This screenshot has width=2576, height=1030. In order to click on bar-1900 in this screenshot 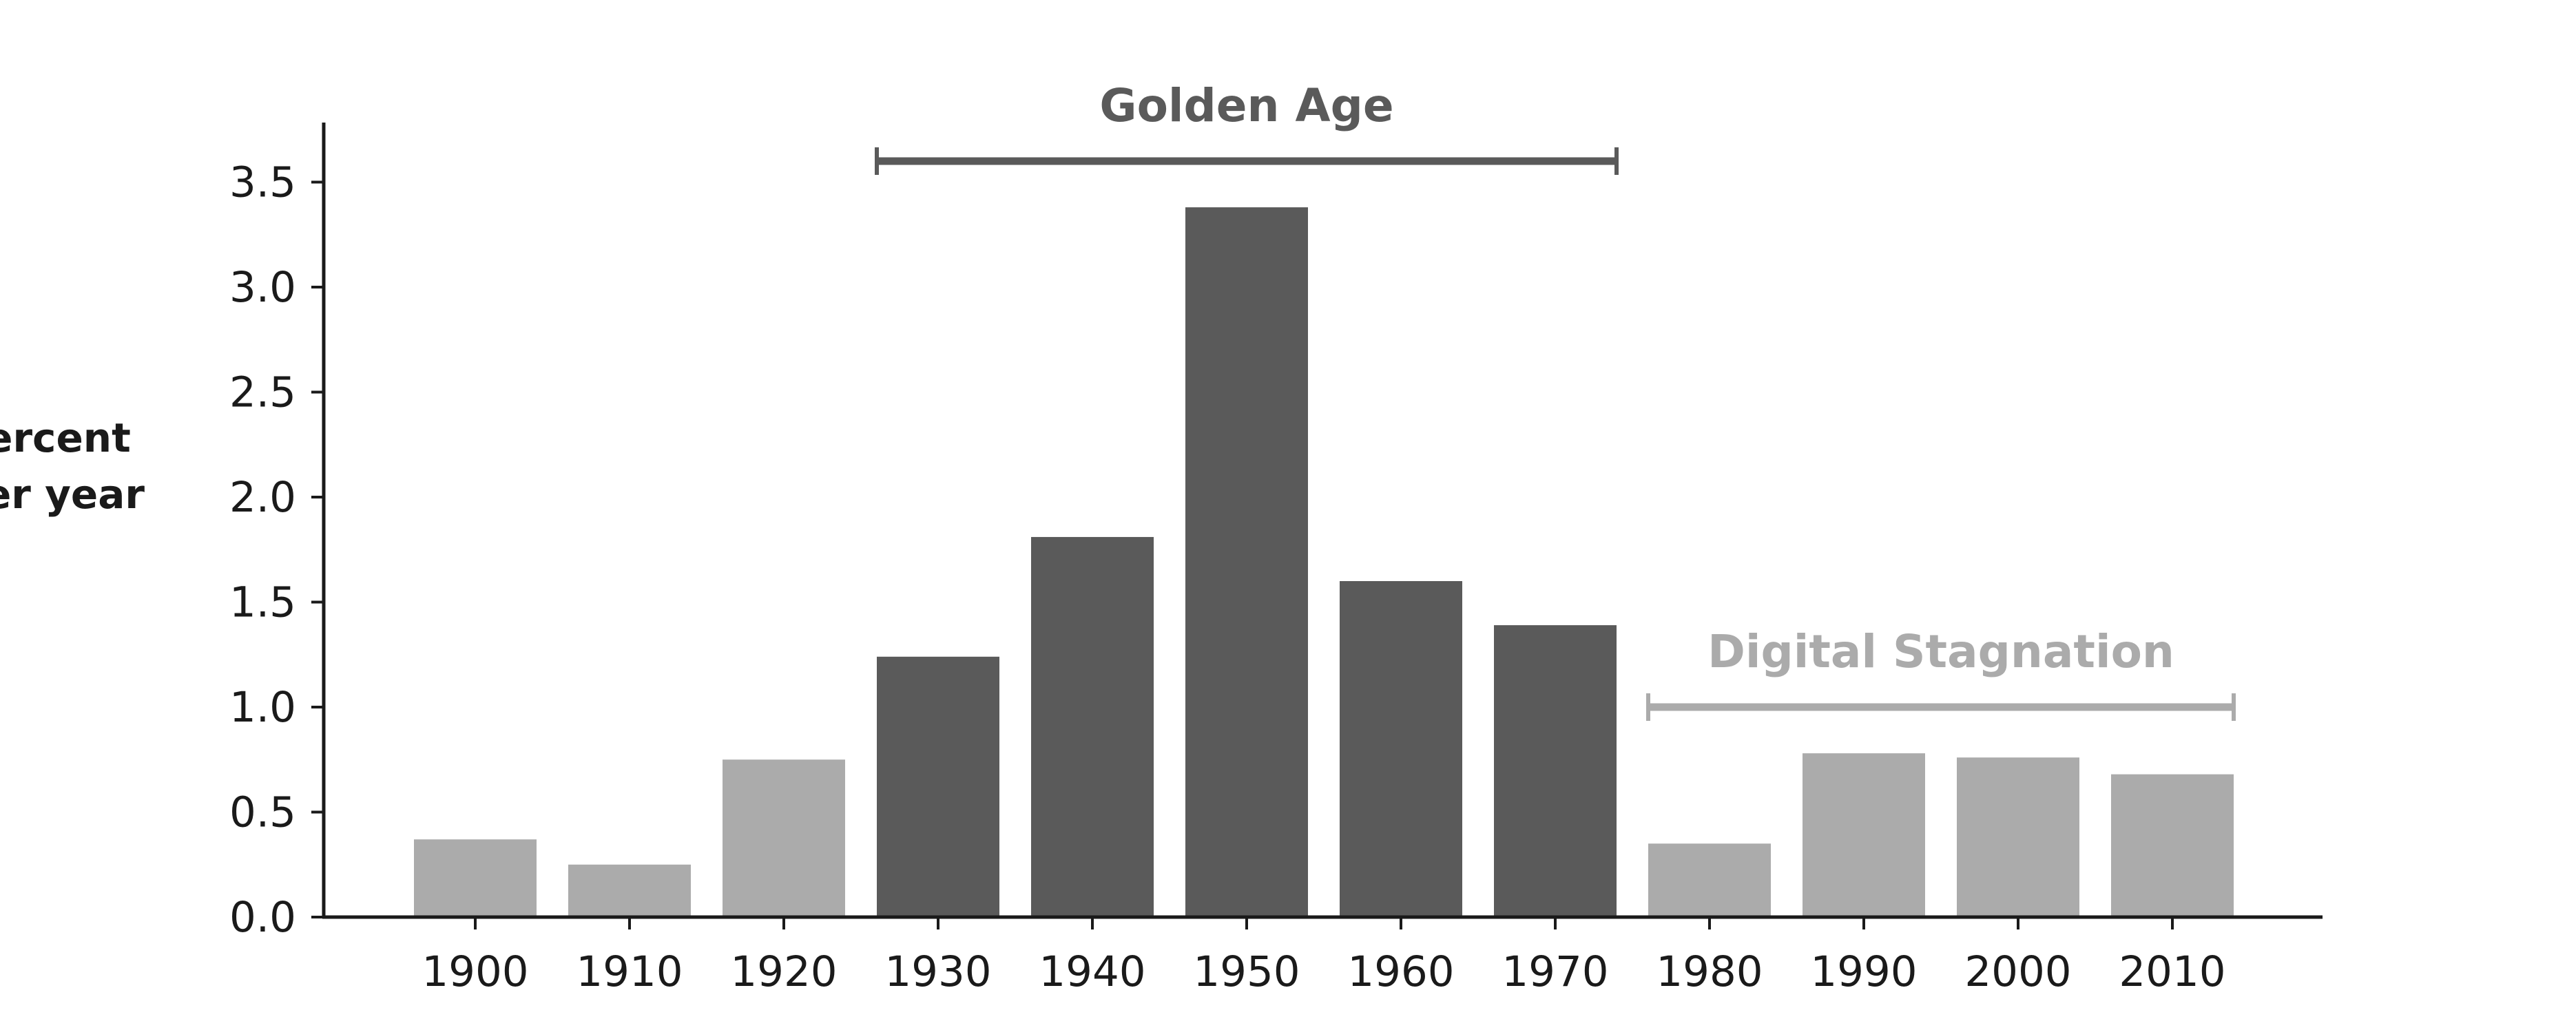, I will do `click(475, 878)`.